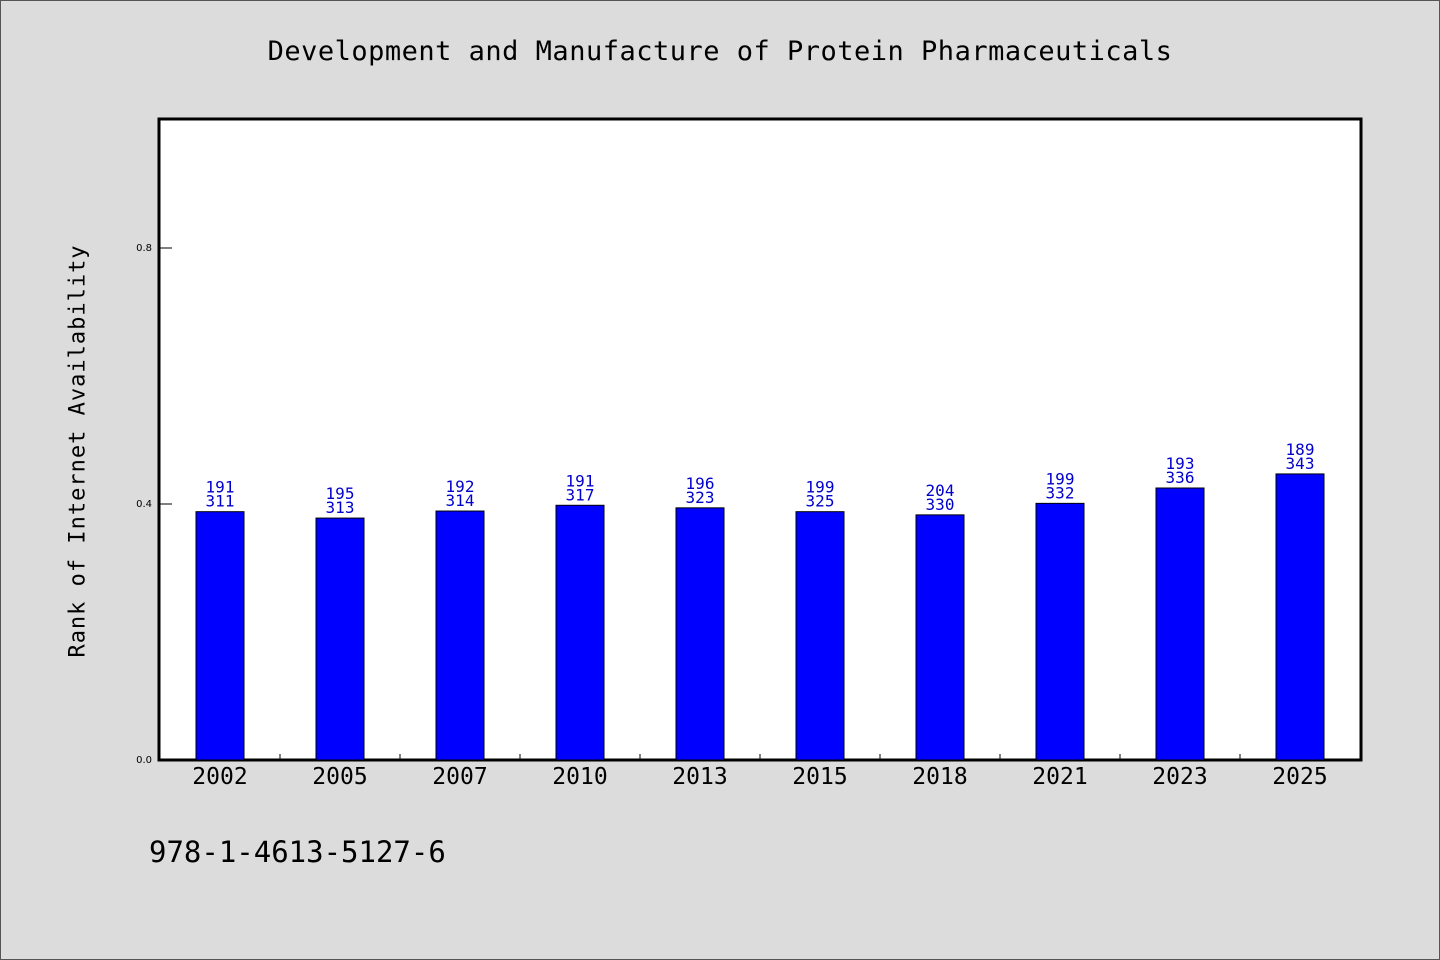 This screenshot has width=1440, height=960. I want to click on bar-value-label: 325, so click(820, 501).